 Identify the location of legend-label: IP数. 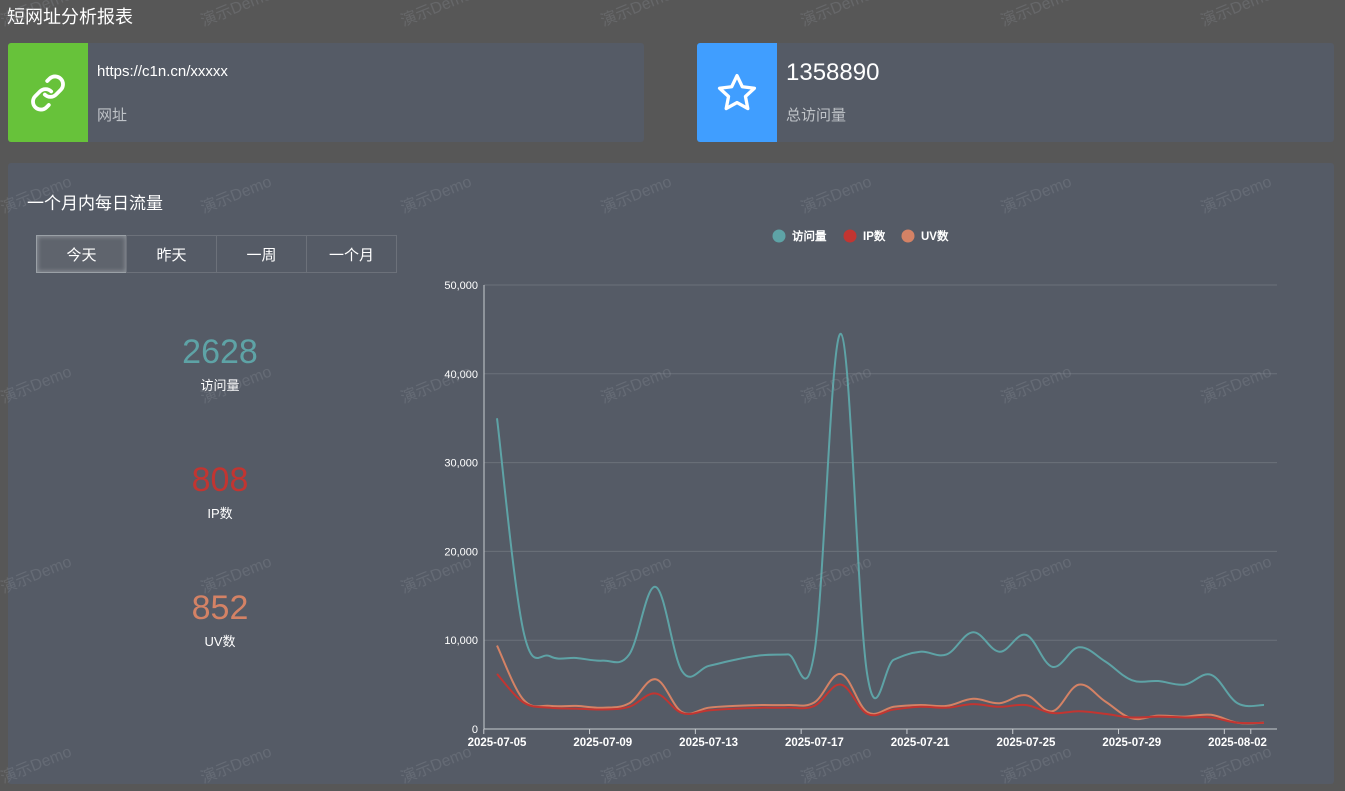
(874, 236).